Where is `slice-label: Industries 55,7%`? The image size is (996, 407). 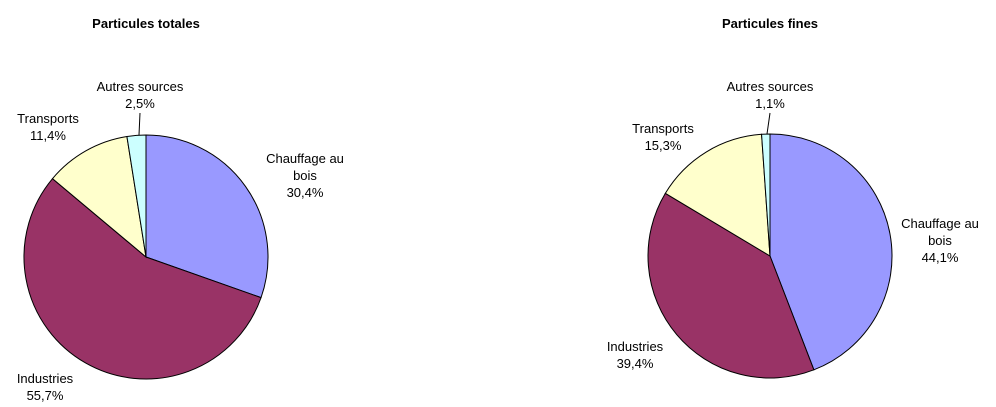 slice-label: Industries 55,7% is located at coordinates (45, 387).